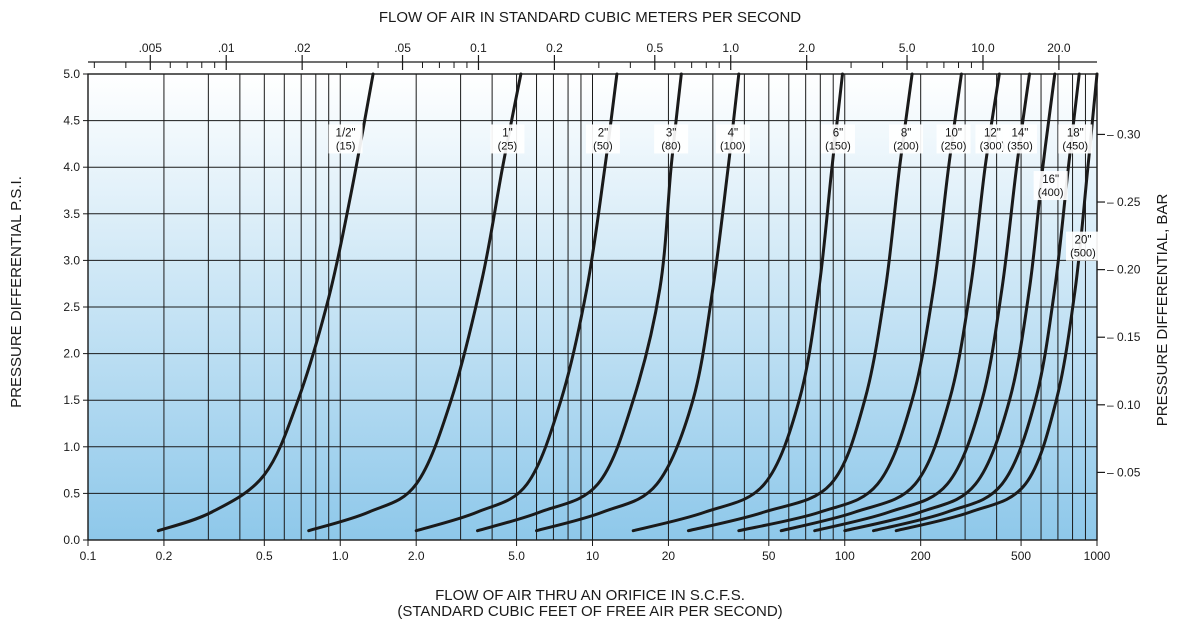 The height and width of the screenshot is (624, 1180). I want to click on y-axis-title-left: PRESSURE DIFFERENTIAL P.S.I., so click(16, 292).